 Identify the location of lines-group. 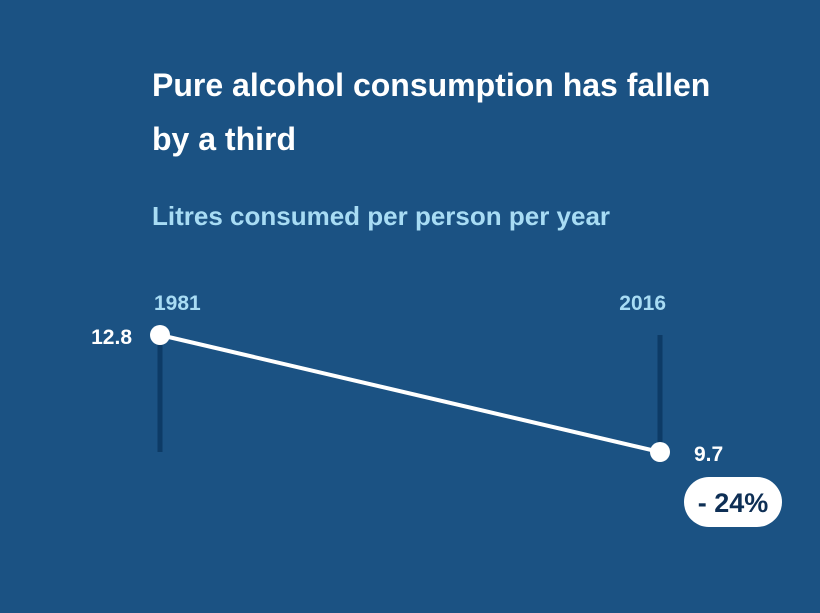
(410, 393).